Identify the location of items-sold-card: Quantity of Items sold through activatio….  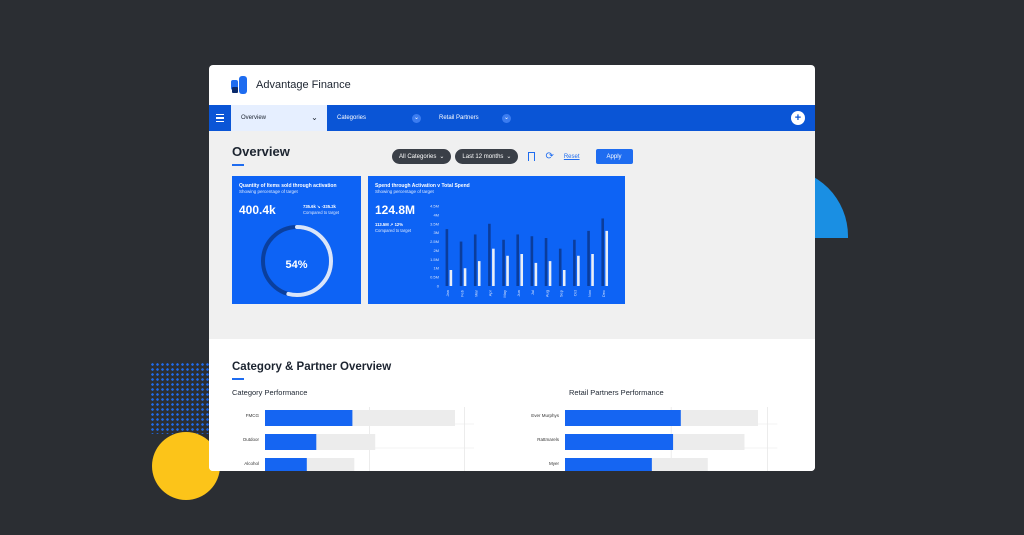
(296, 240).